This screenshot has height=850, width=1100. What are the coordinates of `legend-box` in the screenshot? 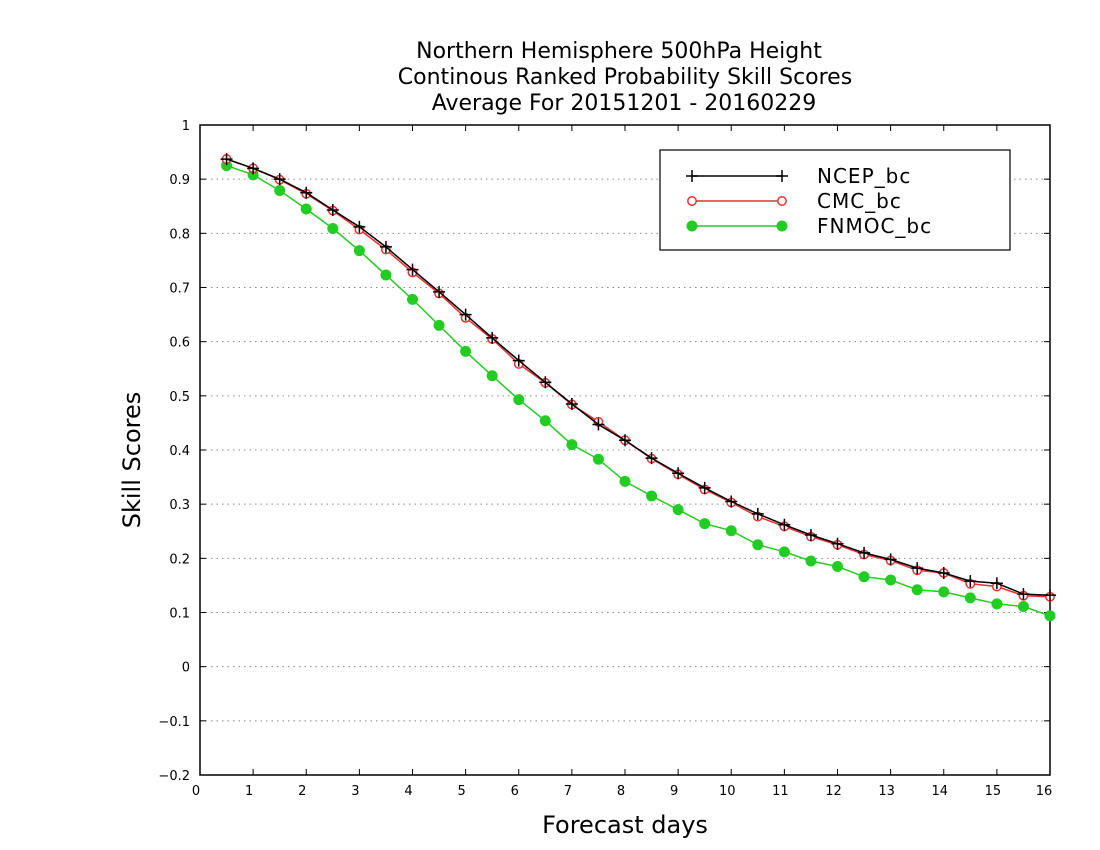 It's located at (835, 200).